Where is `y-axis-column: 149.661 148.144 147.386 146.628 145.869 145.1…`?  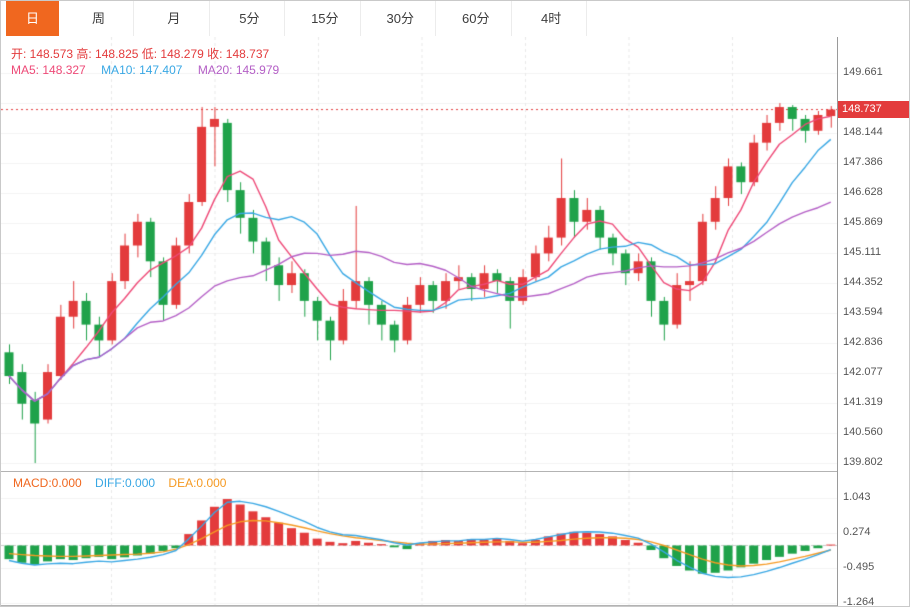 y-axis-column: 149.661 148.144 147.386 146.628 145.869 145.1… is located at coordinates (873, 322).